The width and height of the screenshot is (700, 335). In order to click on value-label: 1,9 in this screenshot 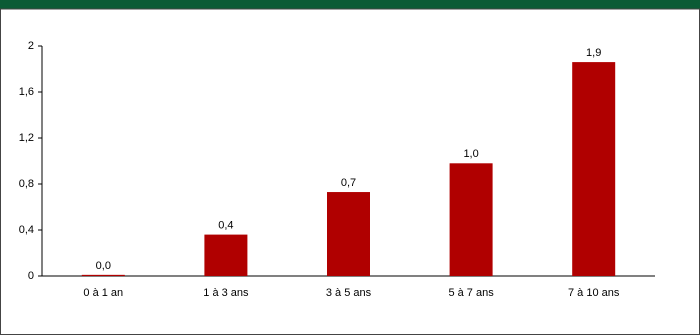, I will do `click(593, 53)`.